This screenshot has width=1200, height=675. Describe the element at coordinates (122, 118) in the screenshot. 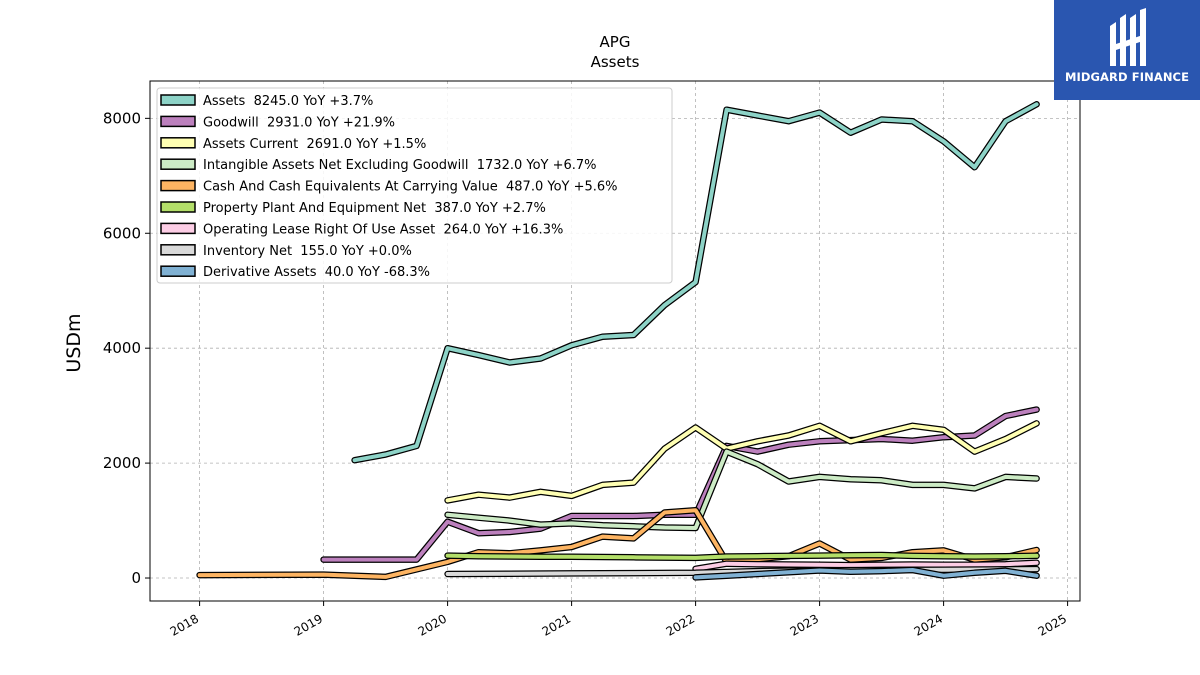

I see `y-tick-label: 8000` at that location.